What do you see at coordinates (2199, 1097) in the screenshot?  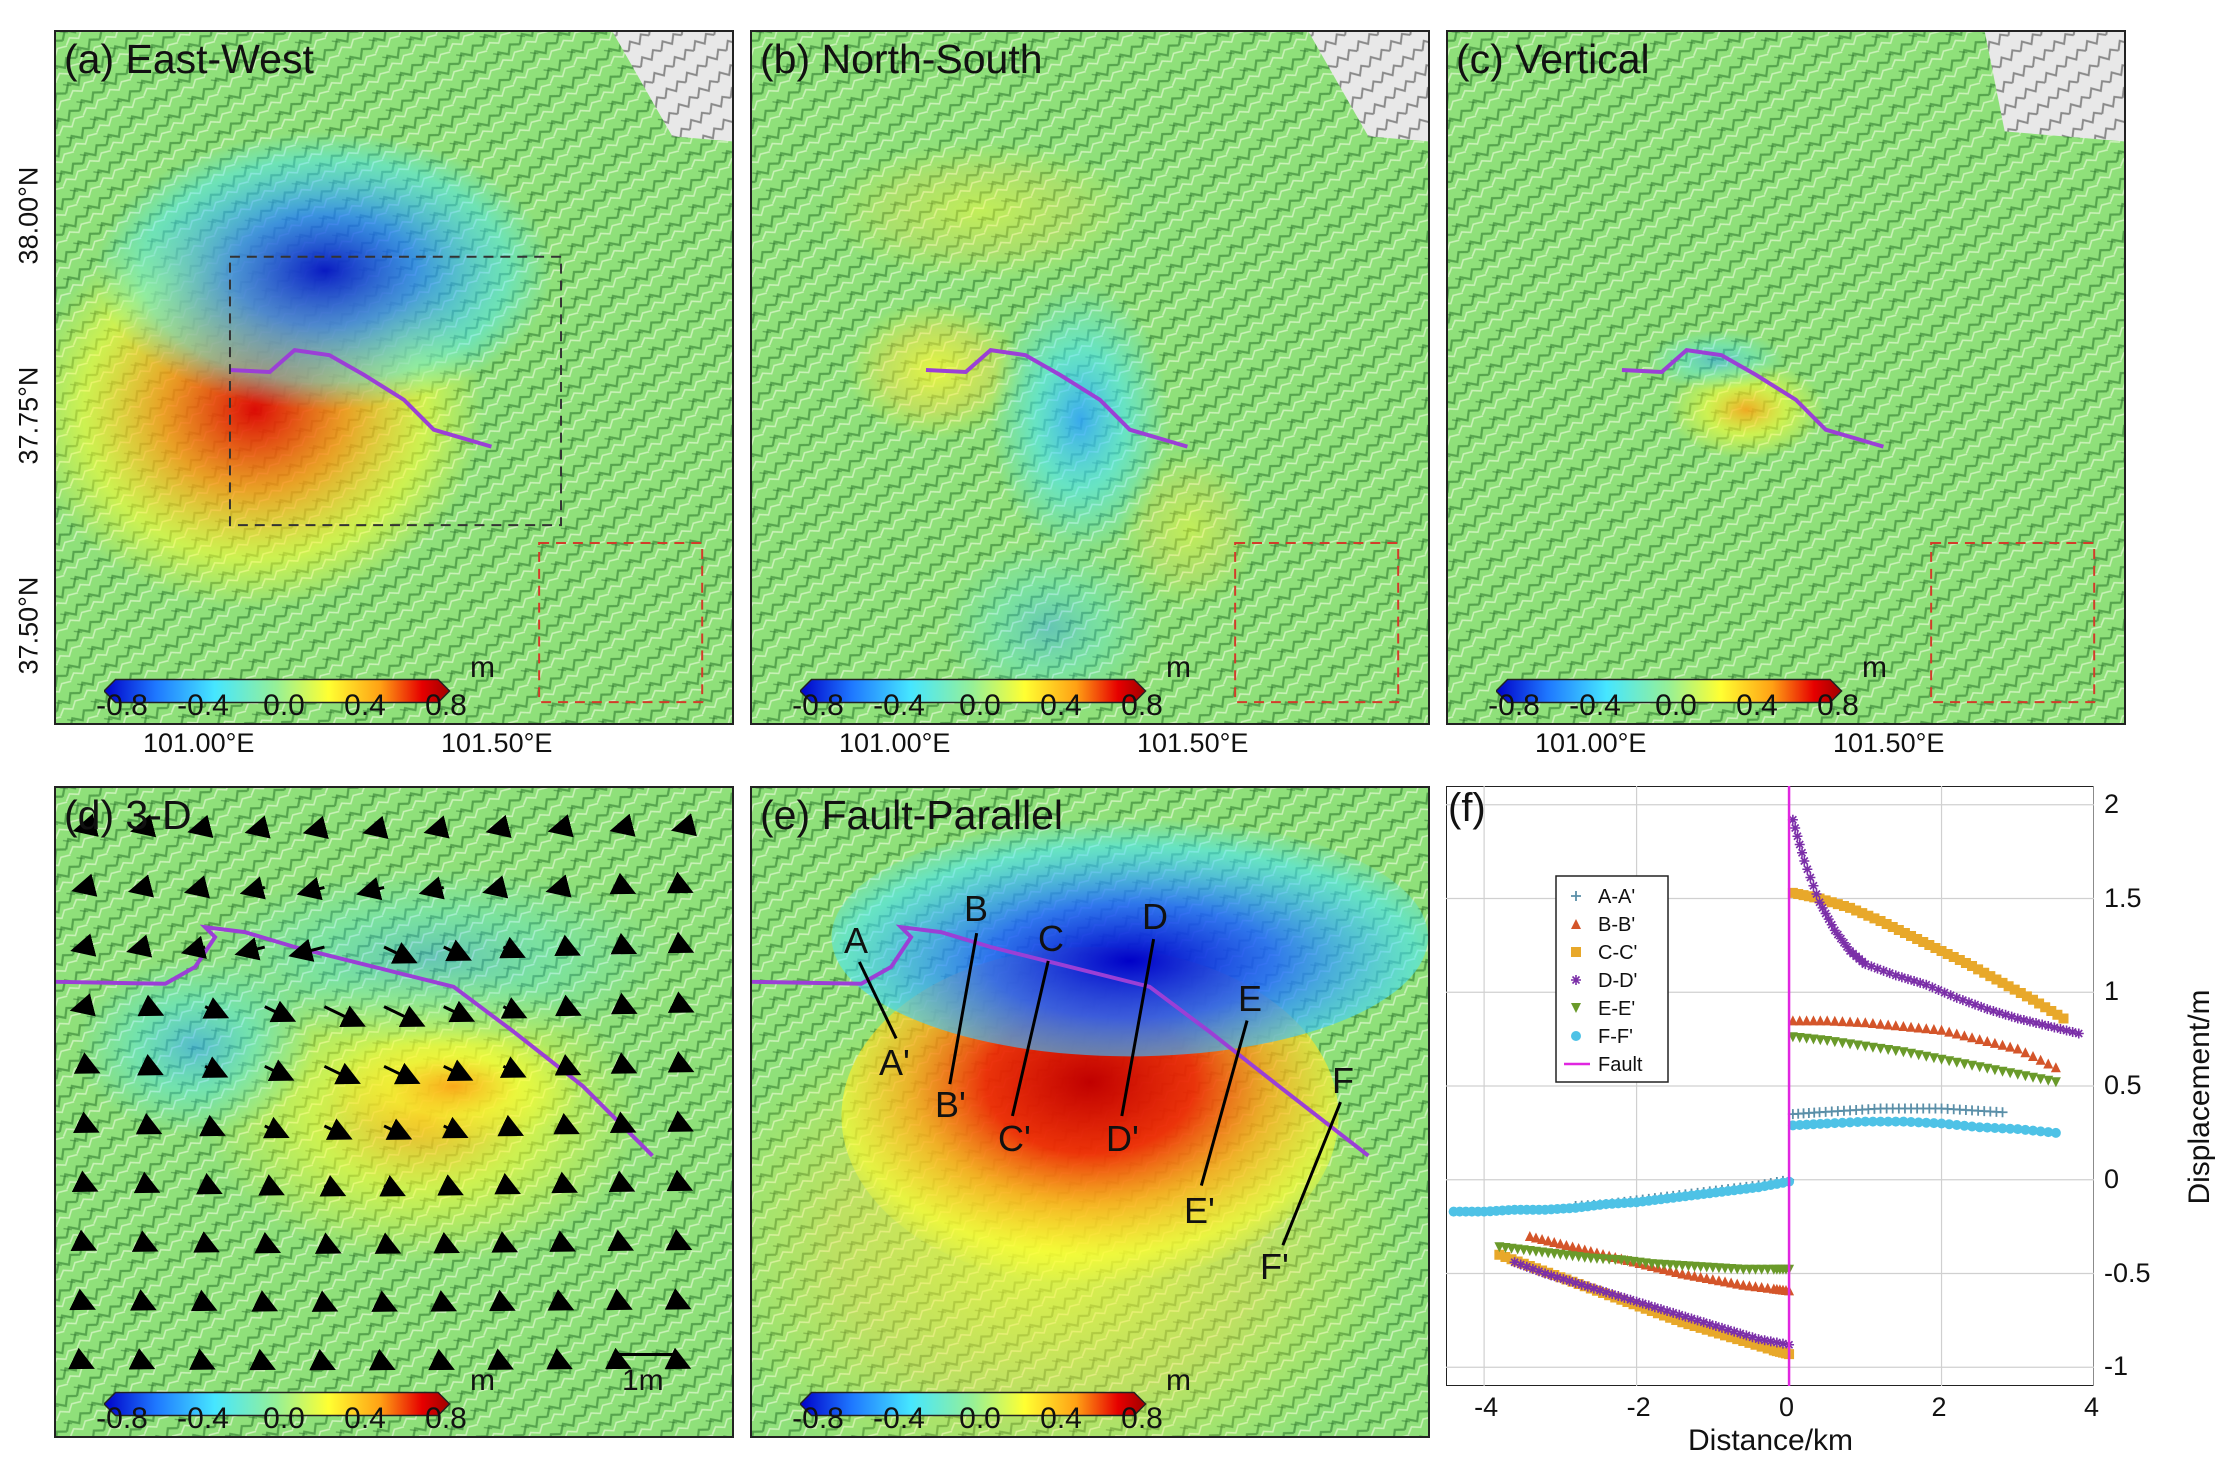 I see `y-axis-label: Displacement/m` at bounding box center [2199, 1097].